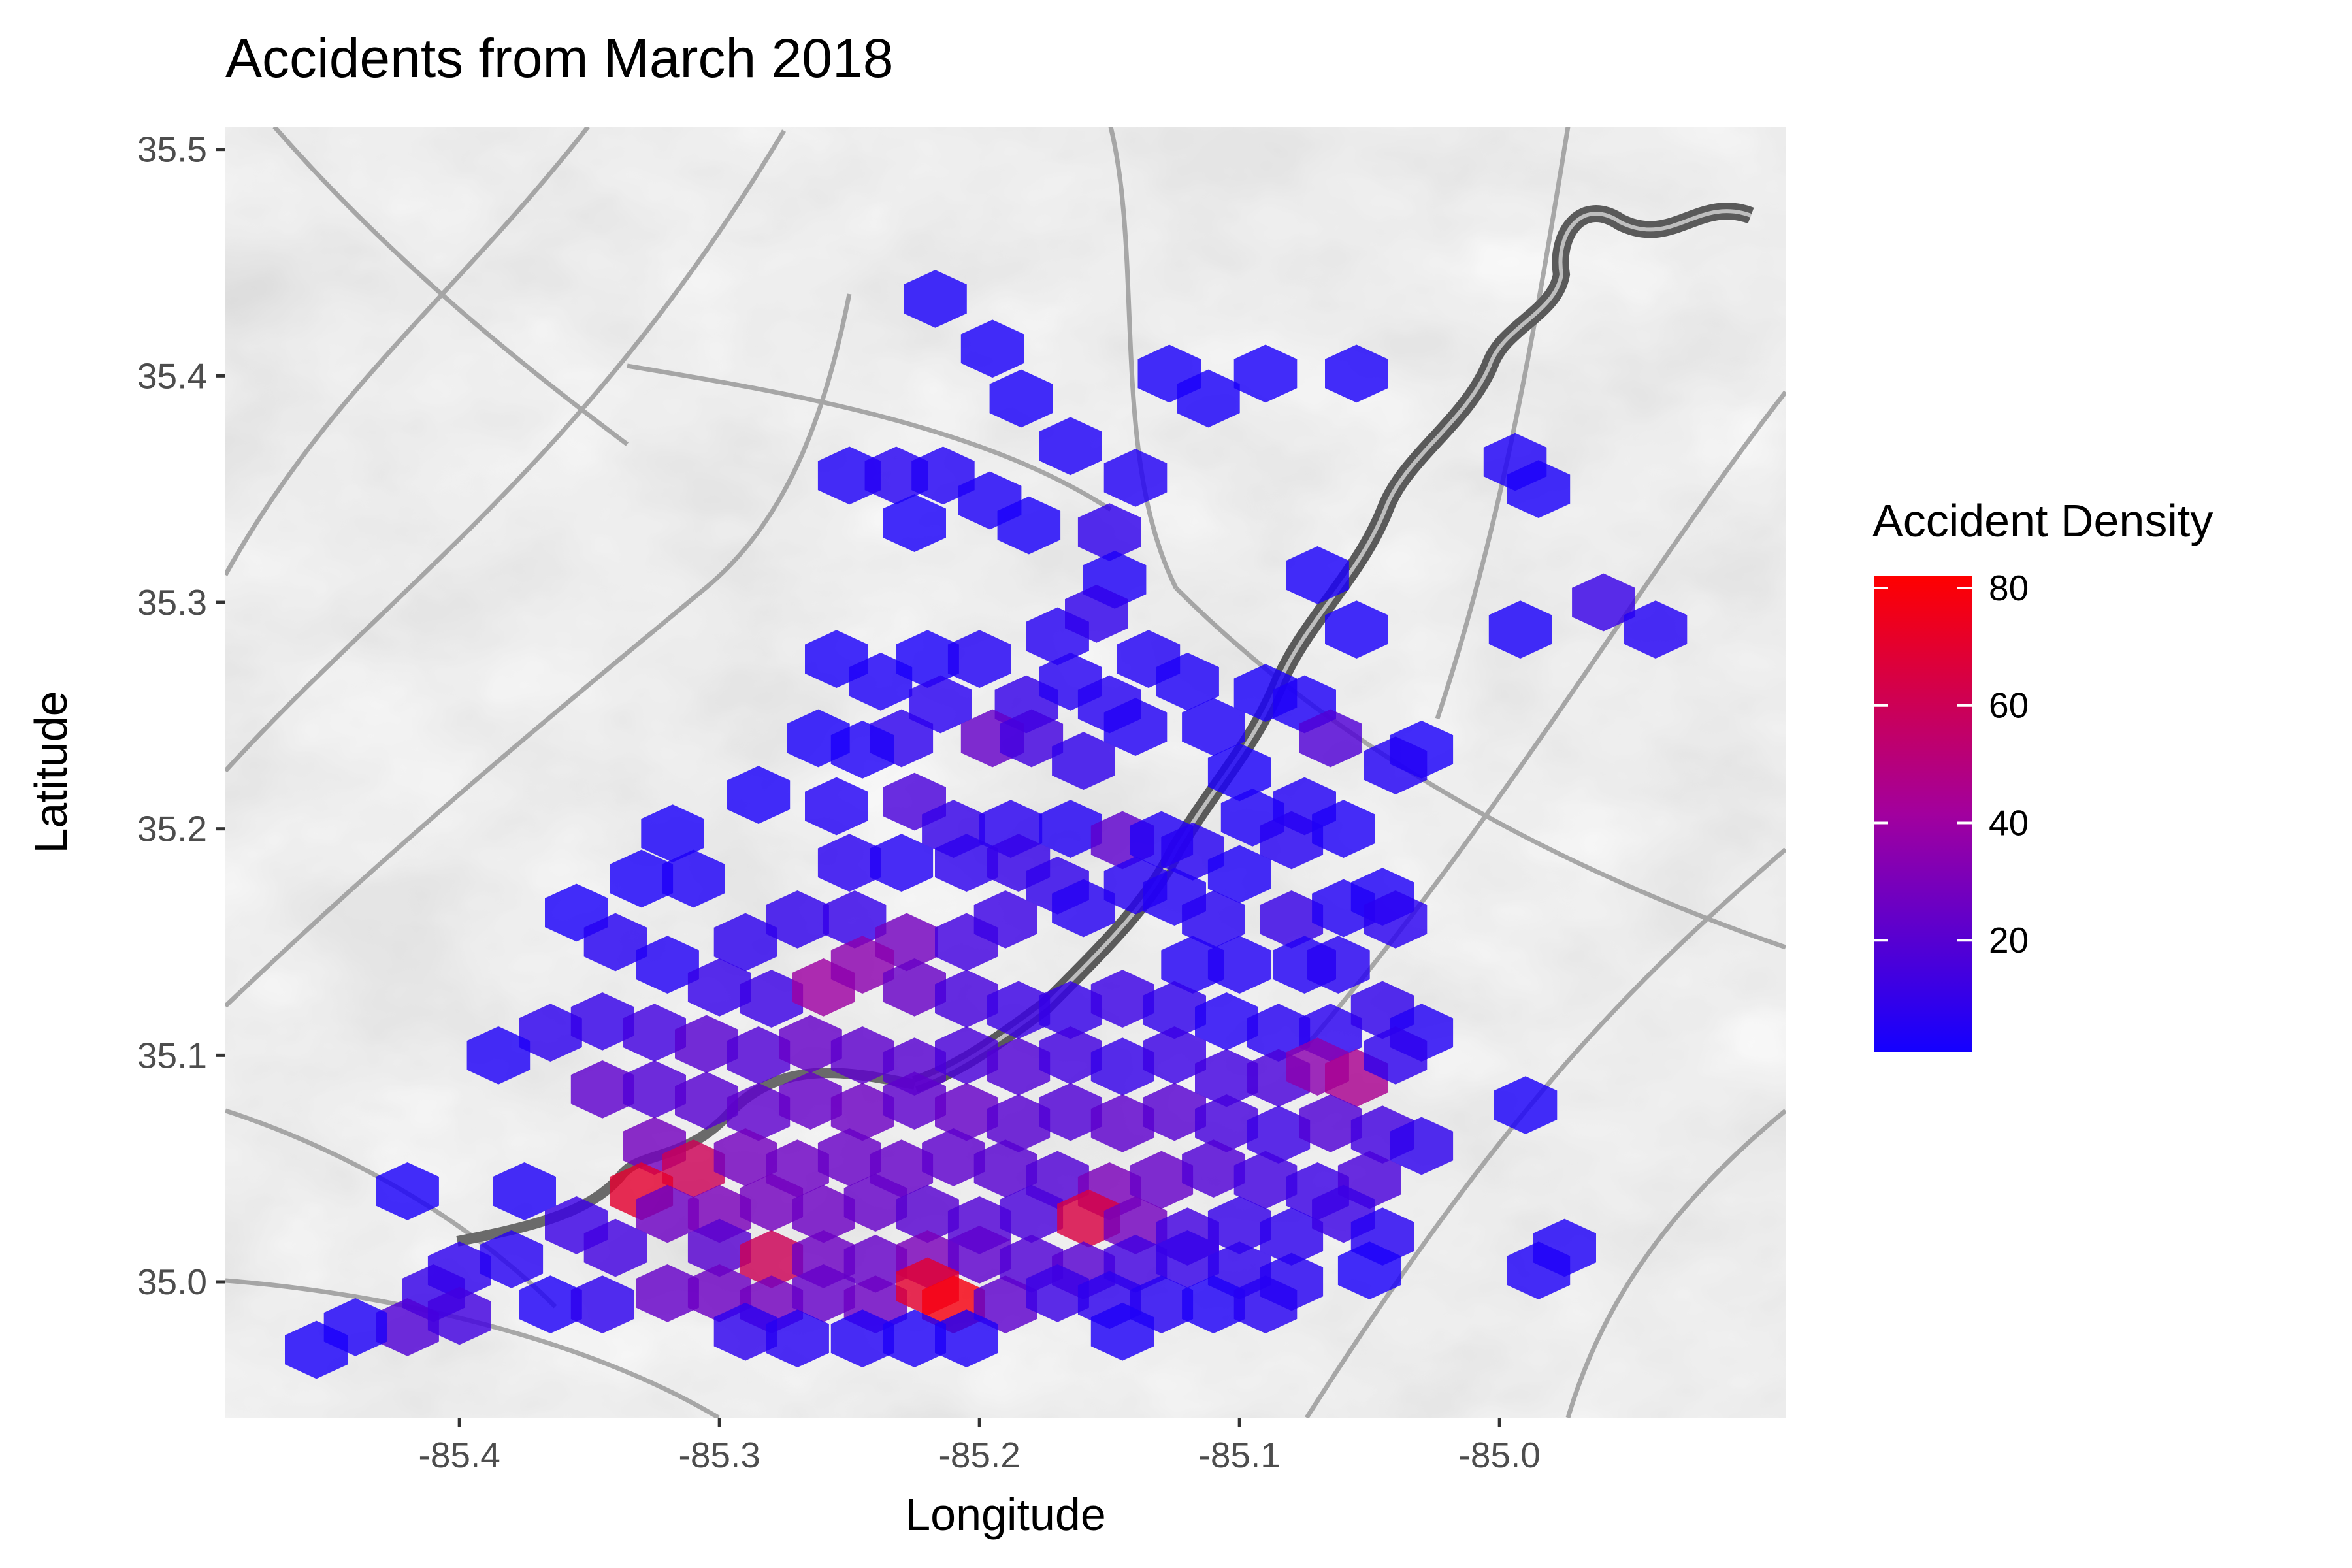  Describe the element at coordinates (172, 149) in the screenshot. I see `y-tick-label: 35.5` at that location.